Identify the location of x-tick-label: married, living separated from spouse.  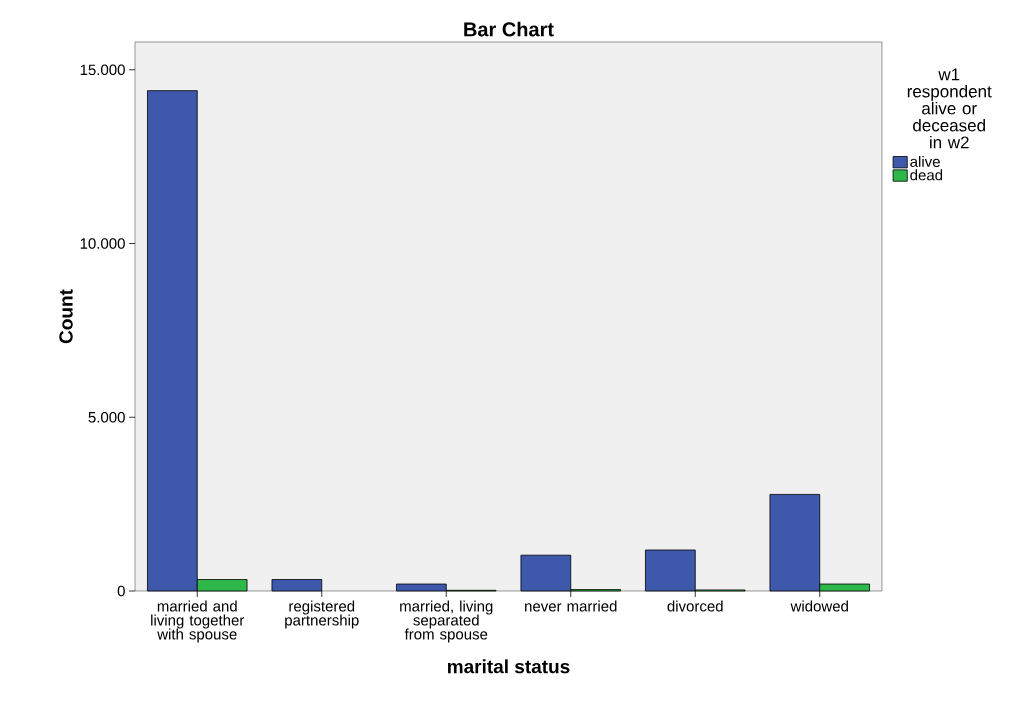
(446, 621).